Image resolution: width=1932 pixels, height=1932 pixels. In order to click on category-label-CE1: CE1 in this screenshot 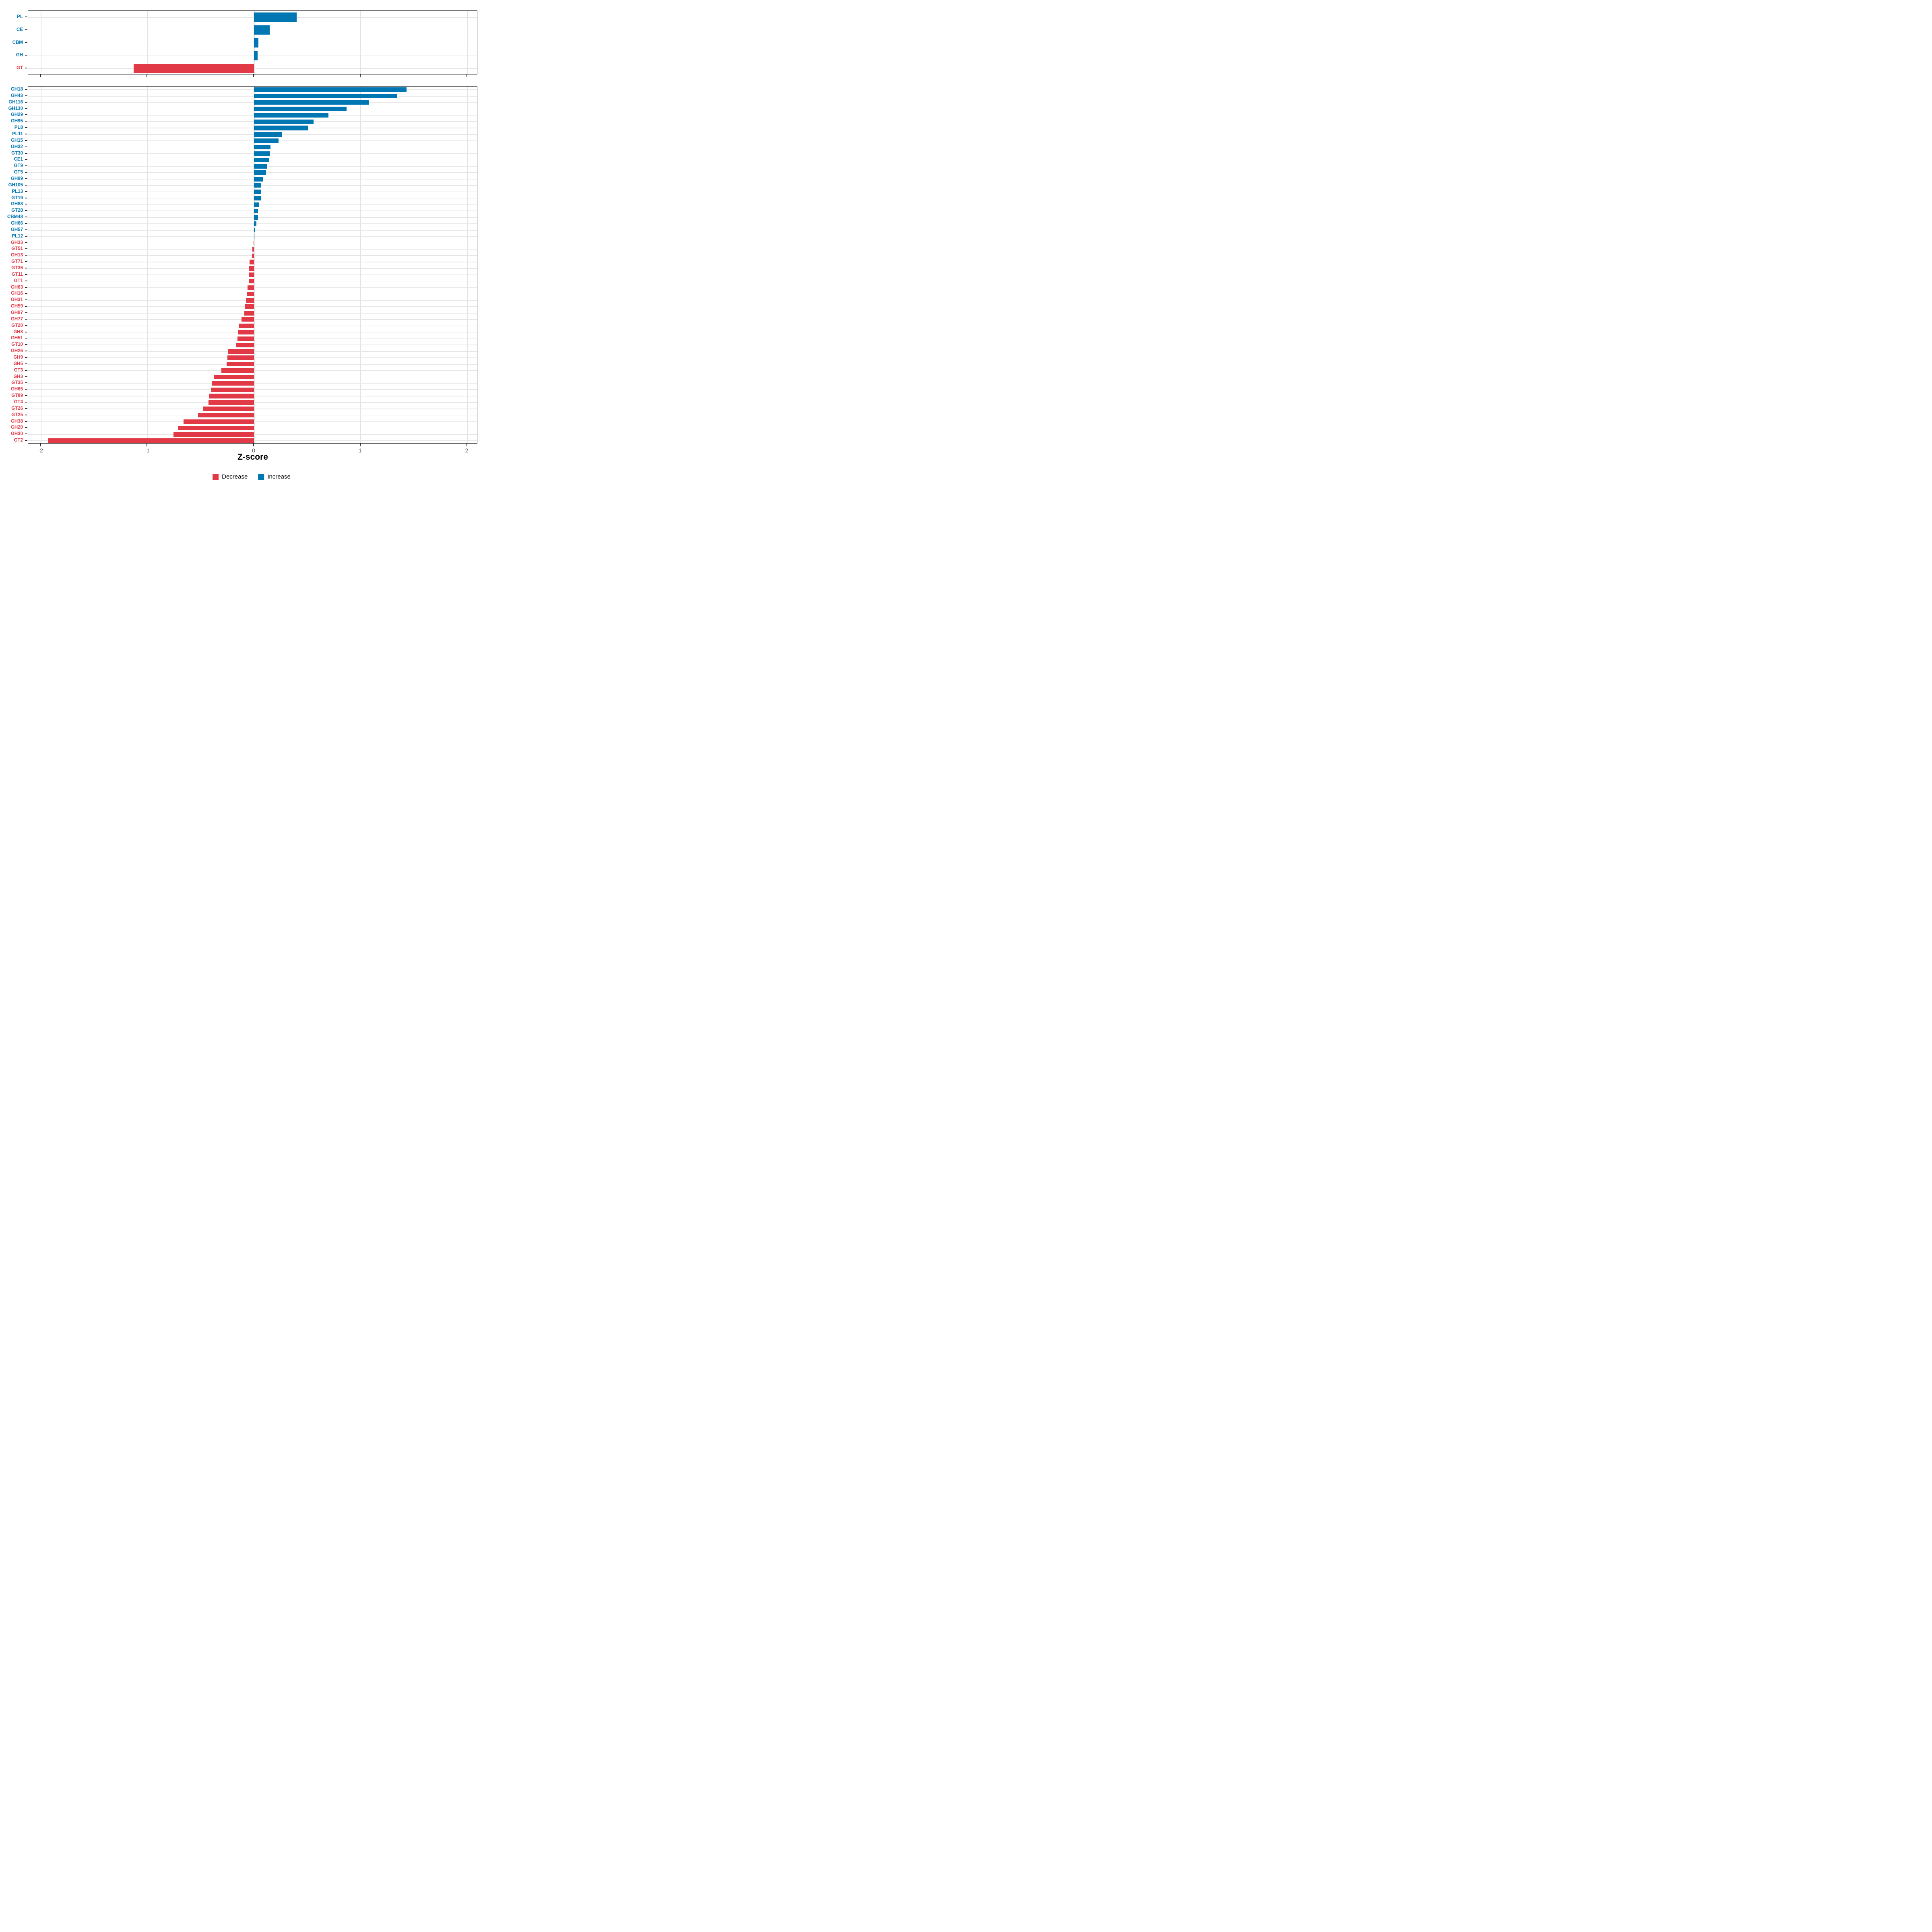, I will do `click(18, 159)`.